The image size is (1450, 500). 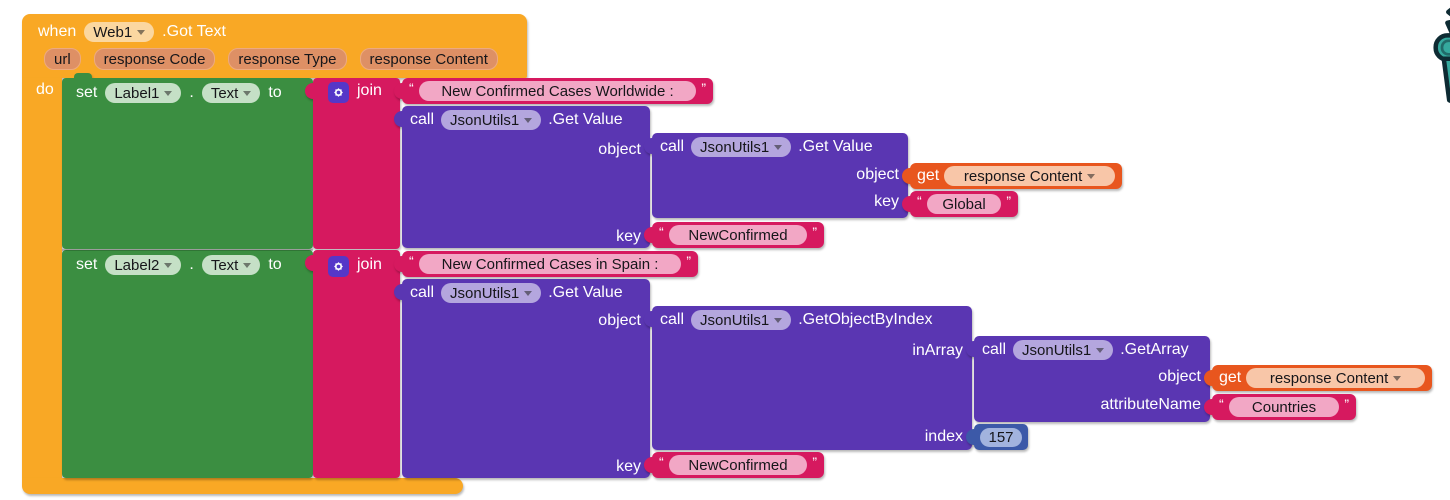 I want to click on set-keyword: set, so click(x=87, y=264).